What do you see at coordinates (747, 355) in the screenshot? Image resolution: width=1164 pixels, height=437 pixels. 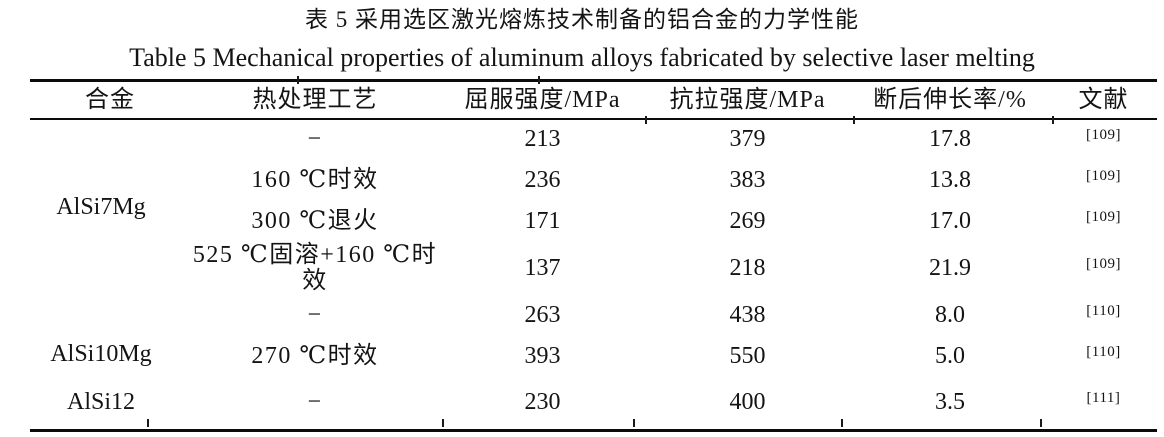 I see `cell-tensile-strength: 550` at bounding box center [747, 355].